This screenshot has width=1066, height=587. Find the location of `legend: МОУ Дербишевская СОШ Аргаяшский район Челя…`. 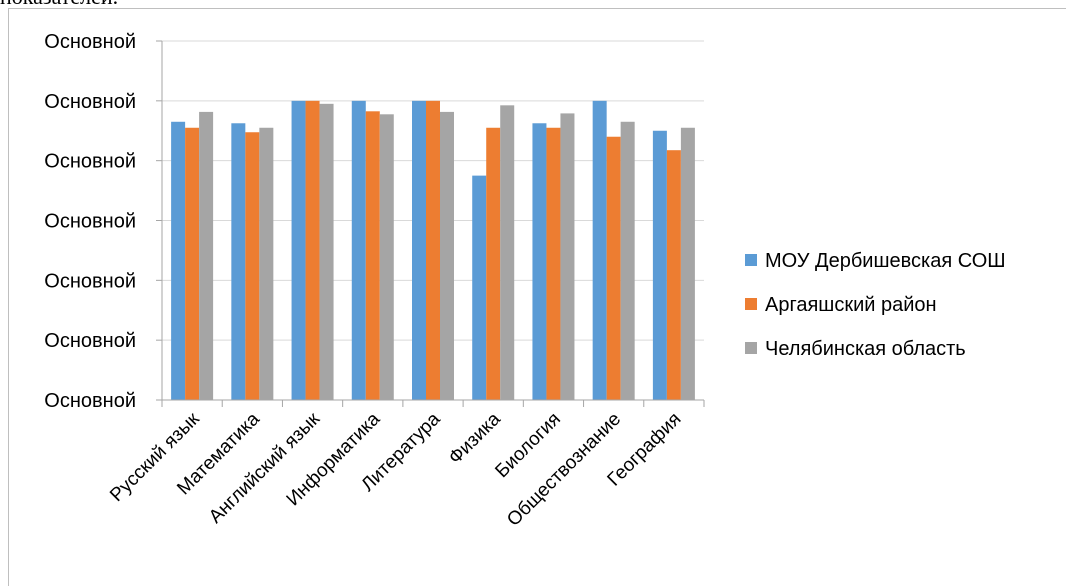

legend: МОУ Дербишевская СОШ Аргаяшский район Челя… is located at coordinates (875, 305).